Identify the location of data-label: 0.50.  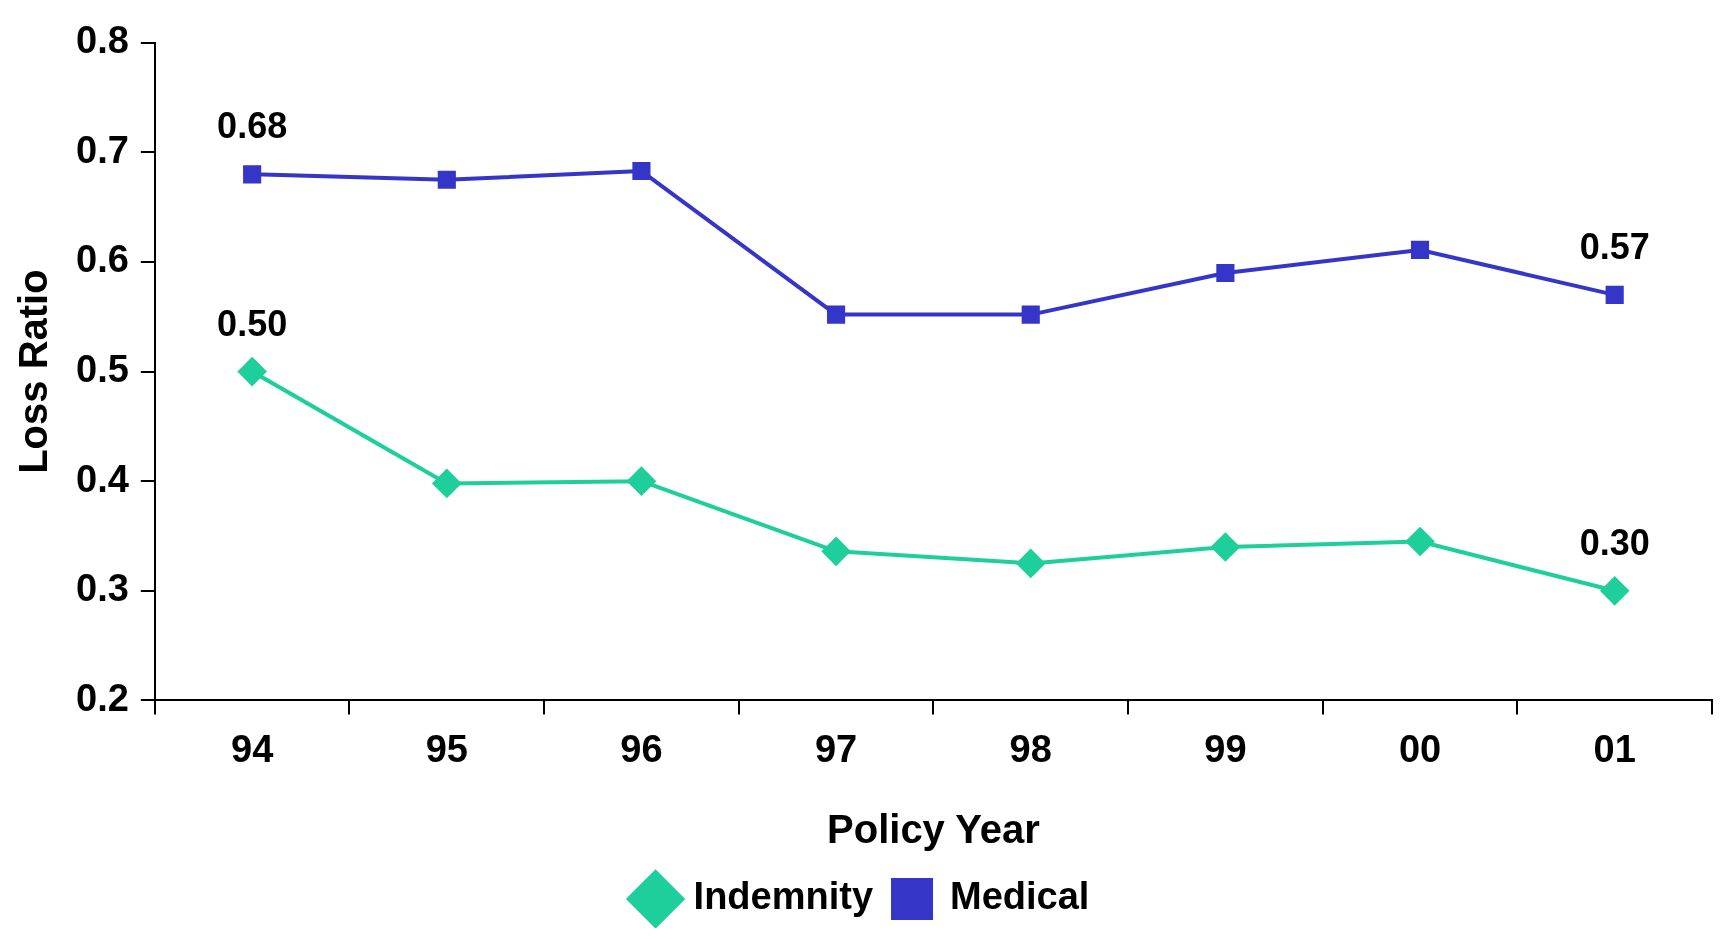
(252, 323).